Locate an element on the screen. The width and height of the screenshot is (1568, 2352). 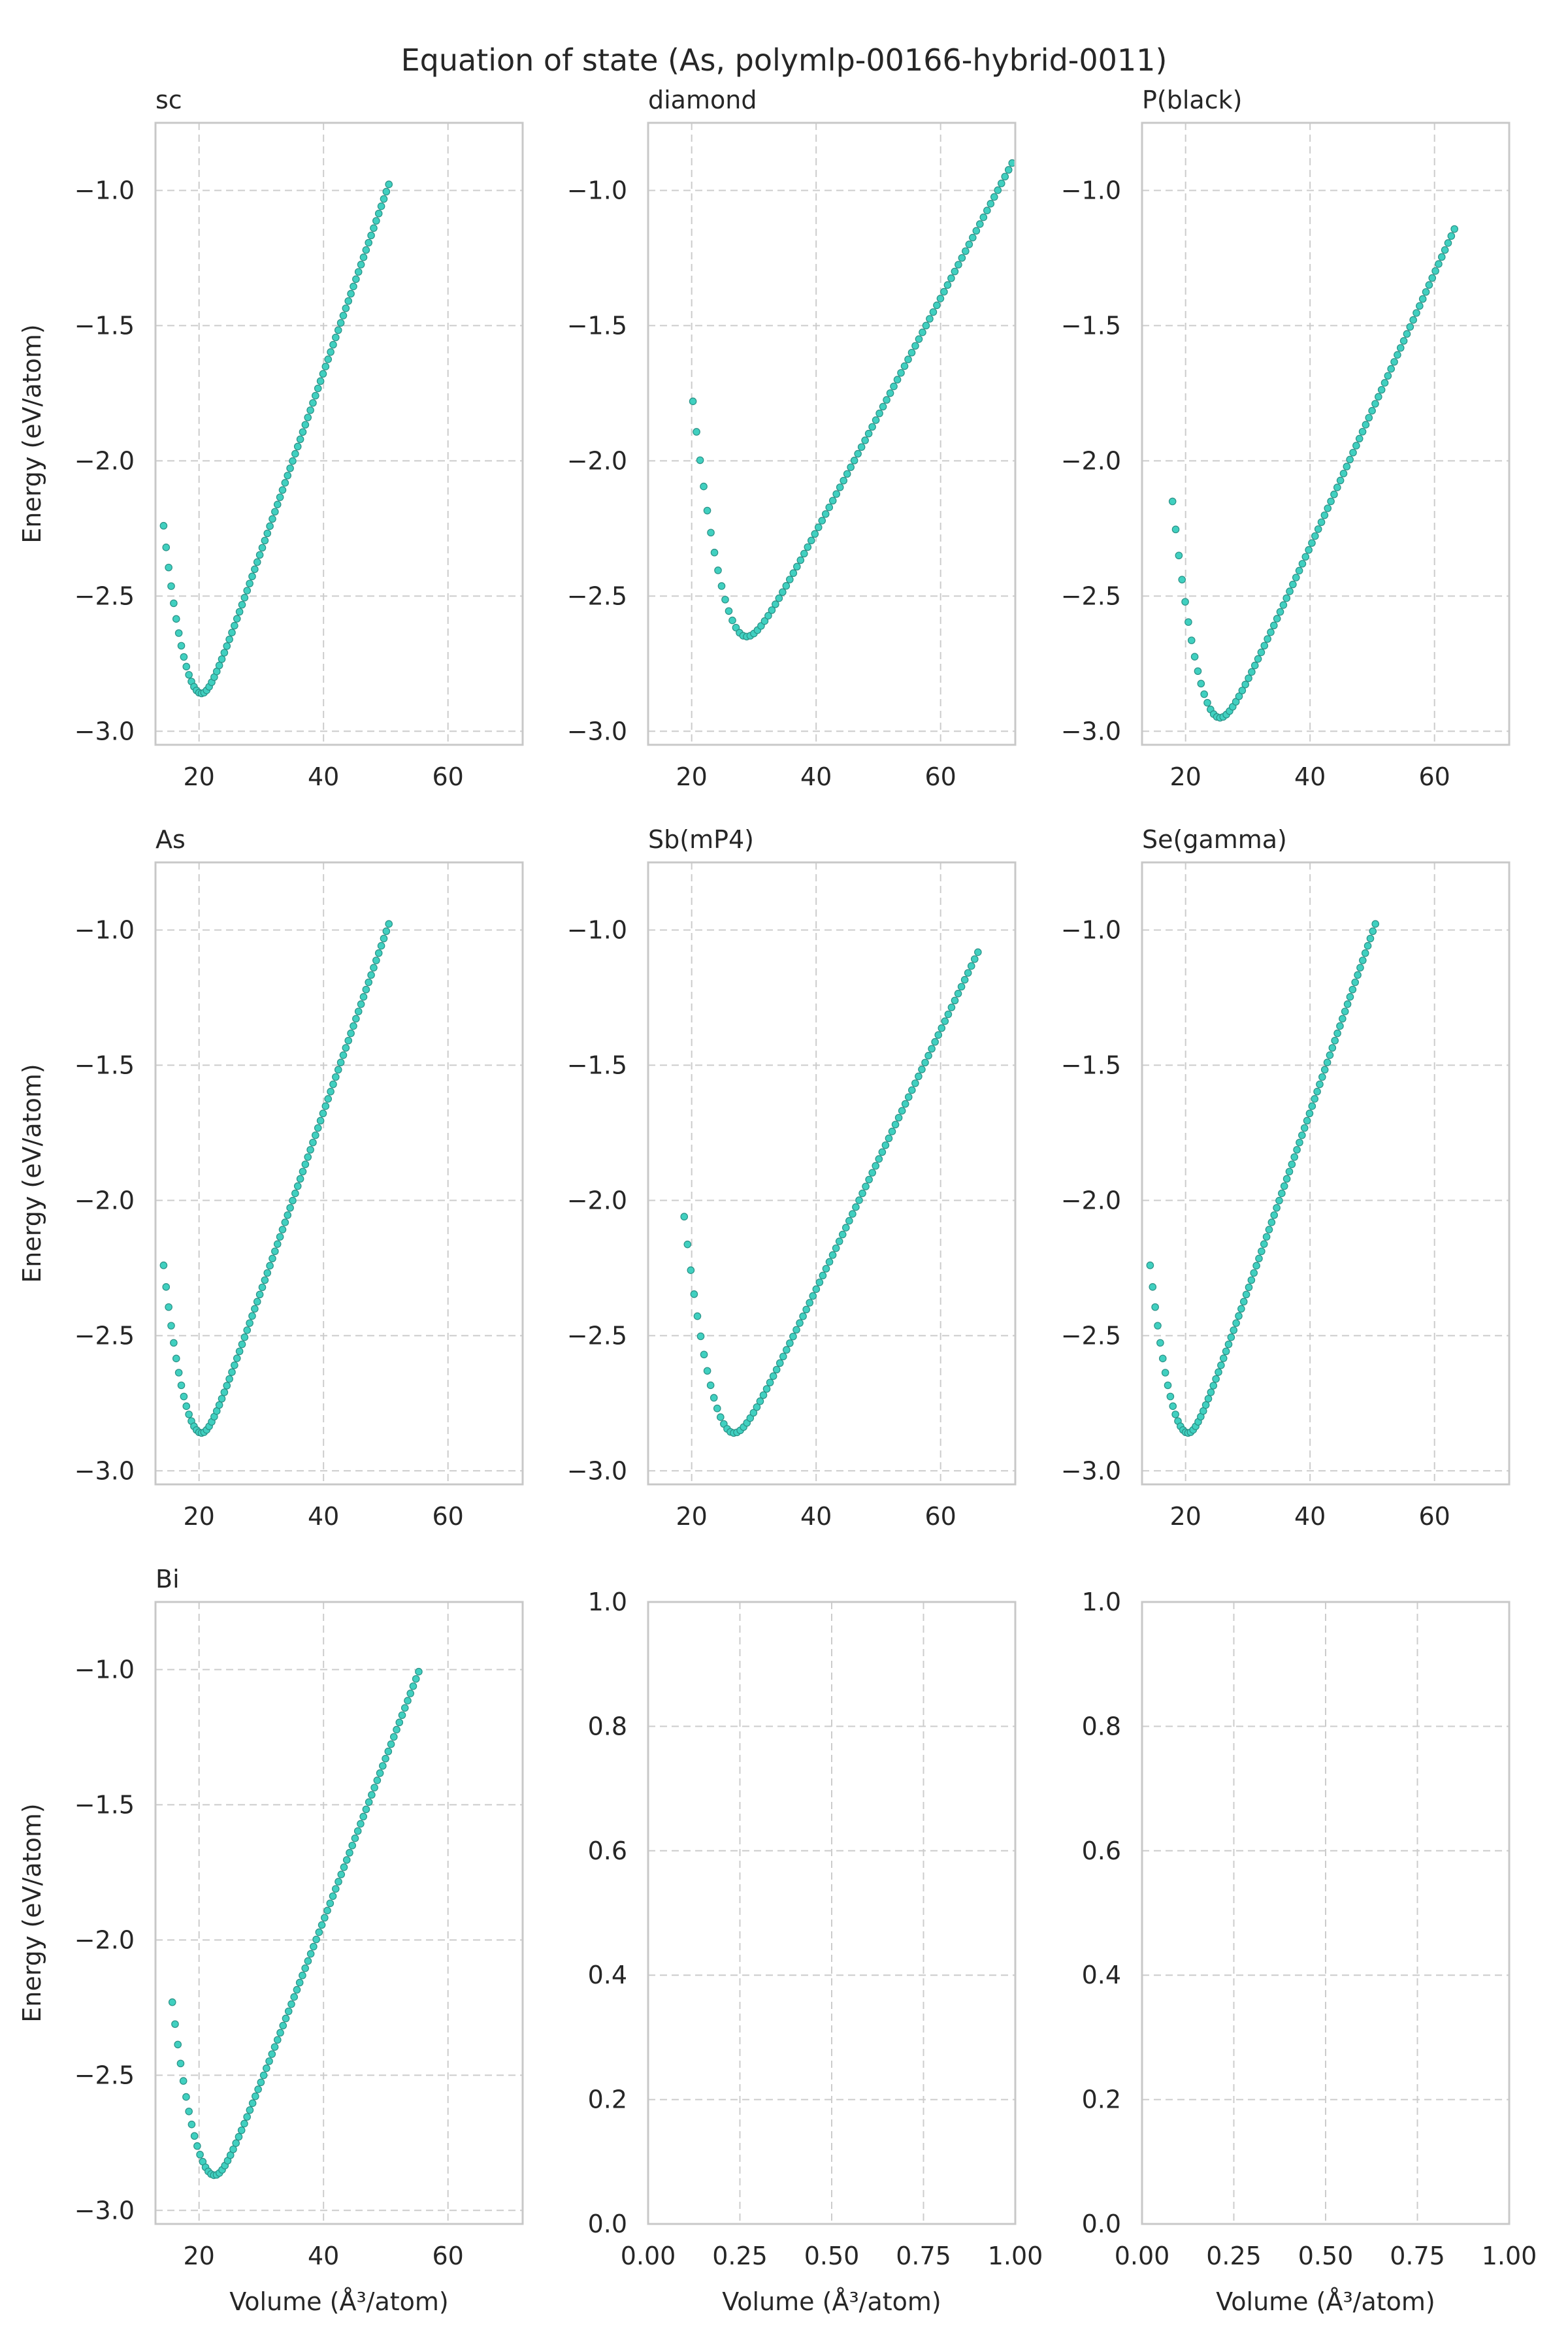
y-tick-label: −3.0 is located at coordinates (1091, 1470).